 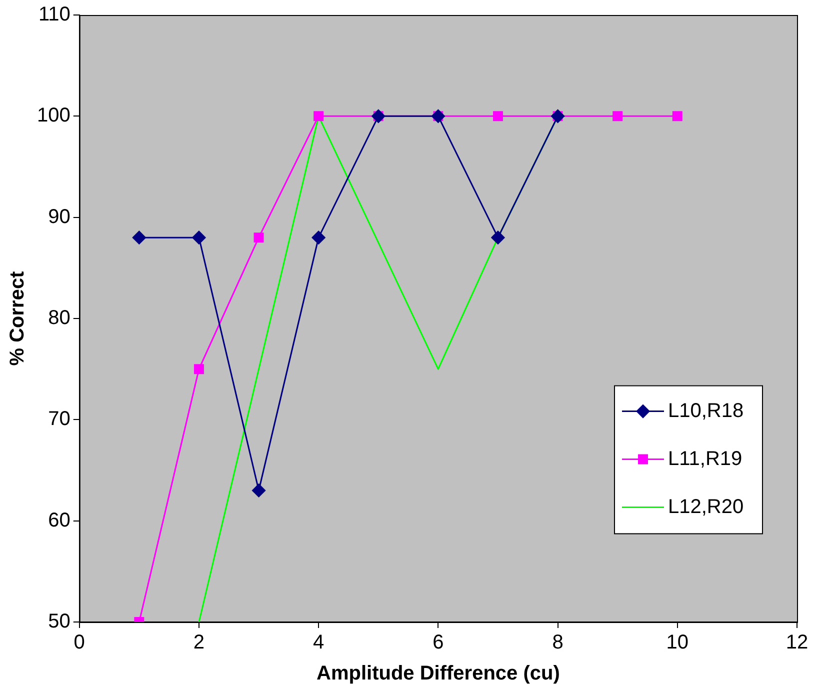 What do you see at coordinates (59, 520) in the screenshot?
I see `y-tick-label: 60` at bounding box center [59, 520].